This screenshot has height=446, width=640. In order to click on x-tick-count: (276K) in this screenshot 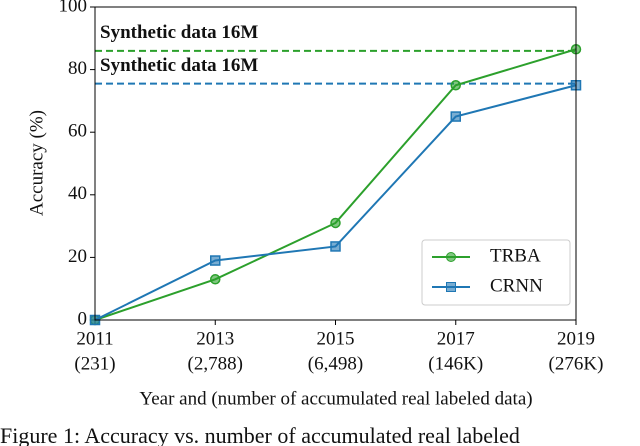, I will do `click(576, 363)`.